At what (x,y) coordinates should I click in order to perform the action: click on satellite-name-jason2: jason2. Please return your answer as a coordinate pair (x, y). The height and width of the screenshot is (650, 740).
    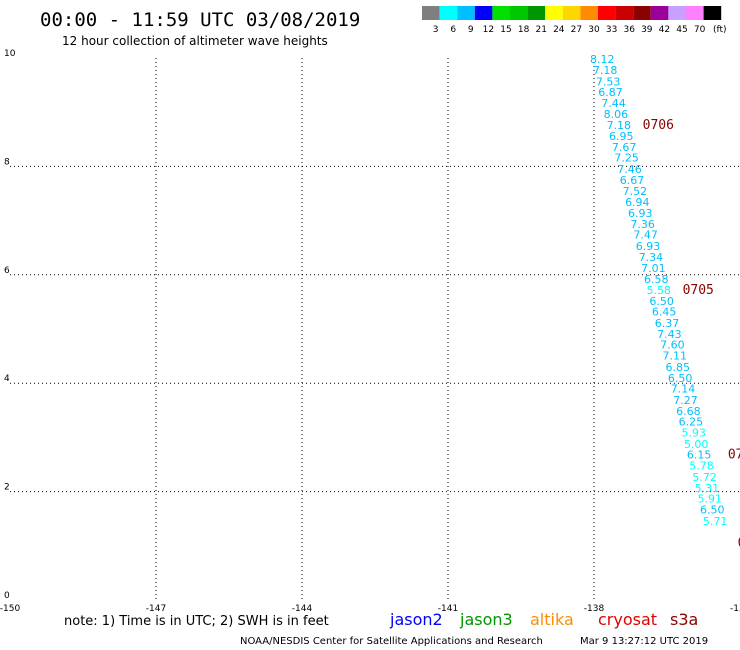
    Looking at the image, I should click on (416, 619).